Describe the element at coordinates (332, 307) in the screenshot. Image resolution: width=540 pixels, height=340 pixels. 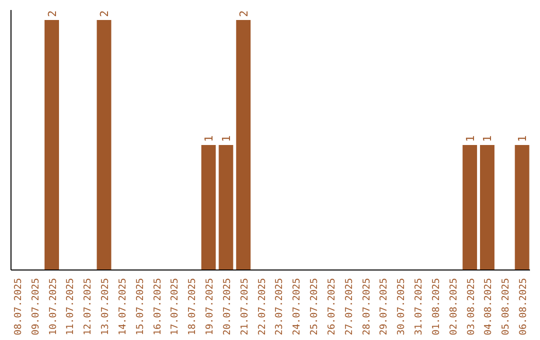
I see `x-tick-label: 26.07.2025` at that location.